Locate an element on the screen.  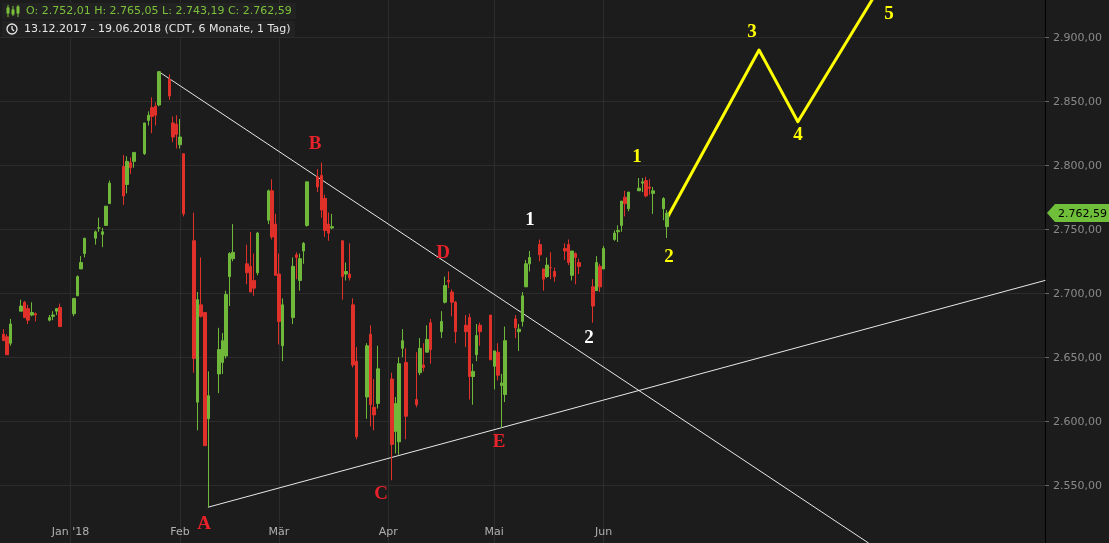
x-tick-label: Jun is located at coordinates (603, 531).